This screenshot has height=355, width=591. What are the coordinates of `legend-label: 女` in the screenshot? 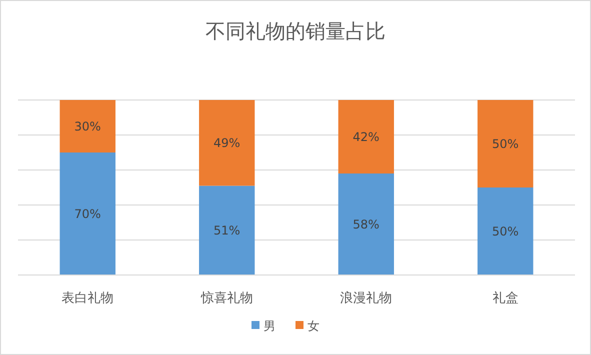 It's located at (314, 326).